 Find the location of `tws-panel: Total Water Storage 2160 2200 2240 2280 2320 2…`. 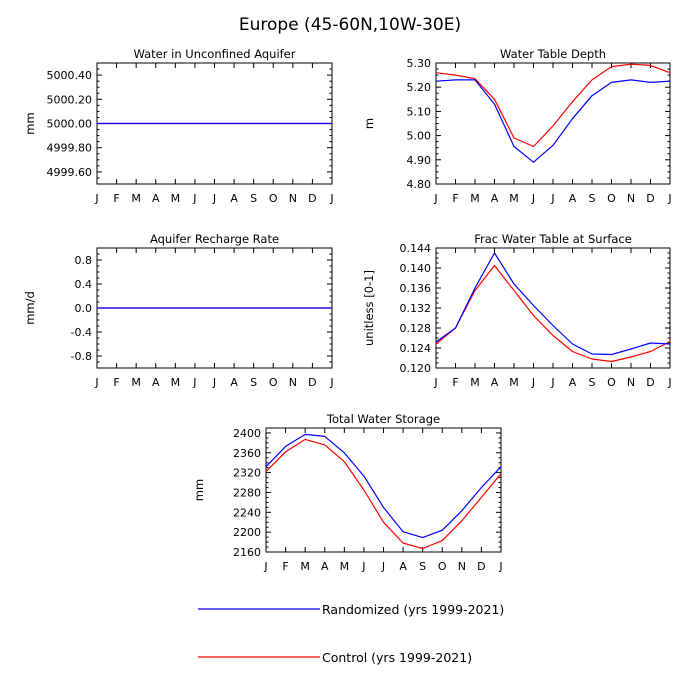

tws-panel: Total Water Storage 2160 2200 2240 2280 2320 2… is located at coordinates (347, 492).